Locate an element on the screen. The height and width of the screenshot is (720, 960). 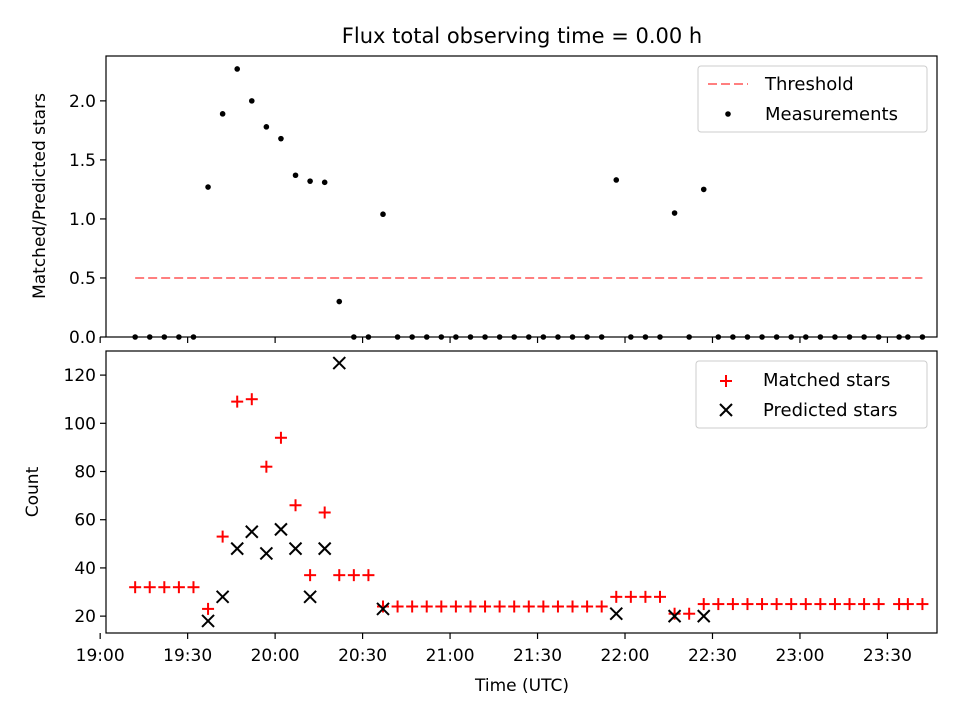
bottom-x-tick-label: 19:00 is located at coordinates (100, 656).